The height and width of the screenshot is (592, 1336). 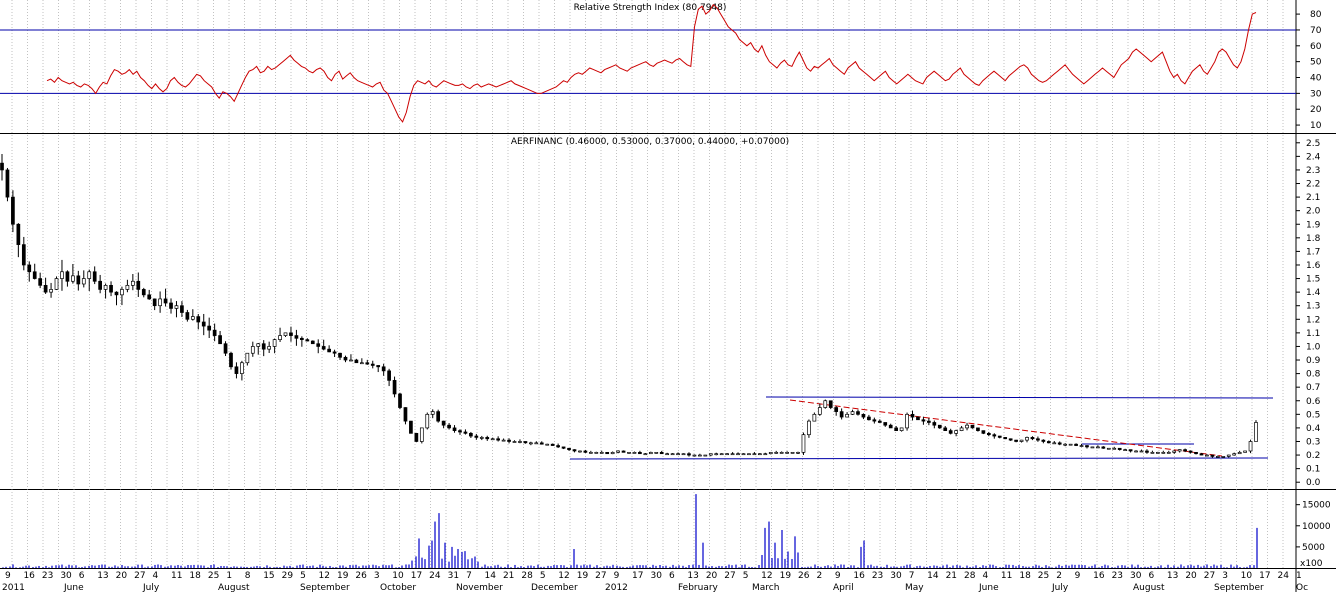 I want to click on x-month-label: August, so click(x=234, y=587).